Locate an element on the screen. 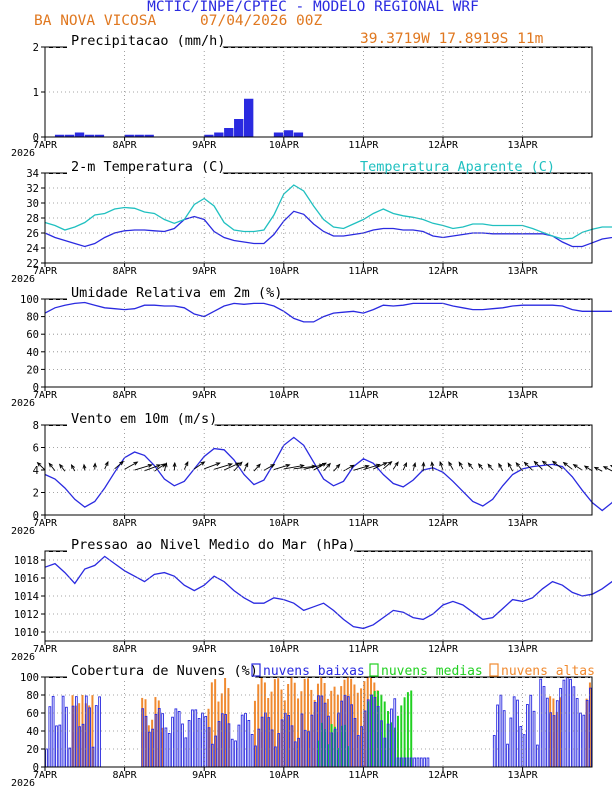 Image resolution: width=612 pixels, height=792 pixels. rh-ytick-label: 80 is located at coordinates (32, 318).